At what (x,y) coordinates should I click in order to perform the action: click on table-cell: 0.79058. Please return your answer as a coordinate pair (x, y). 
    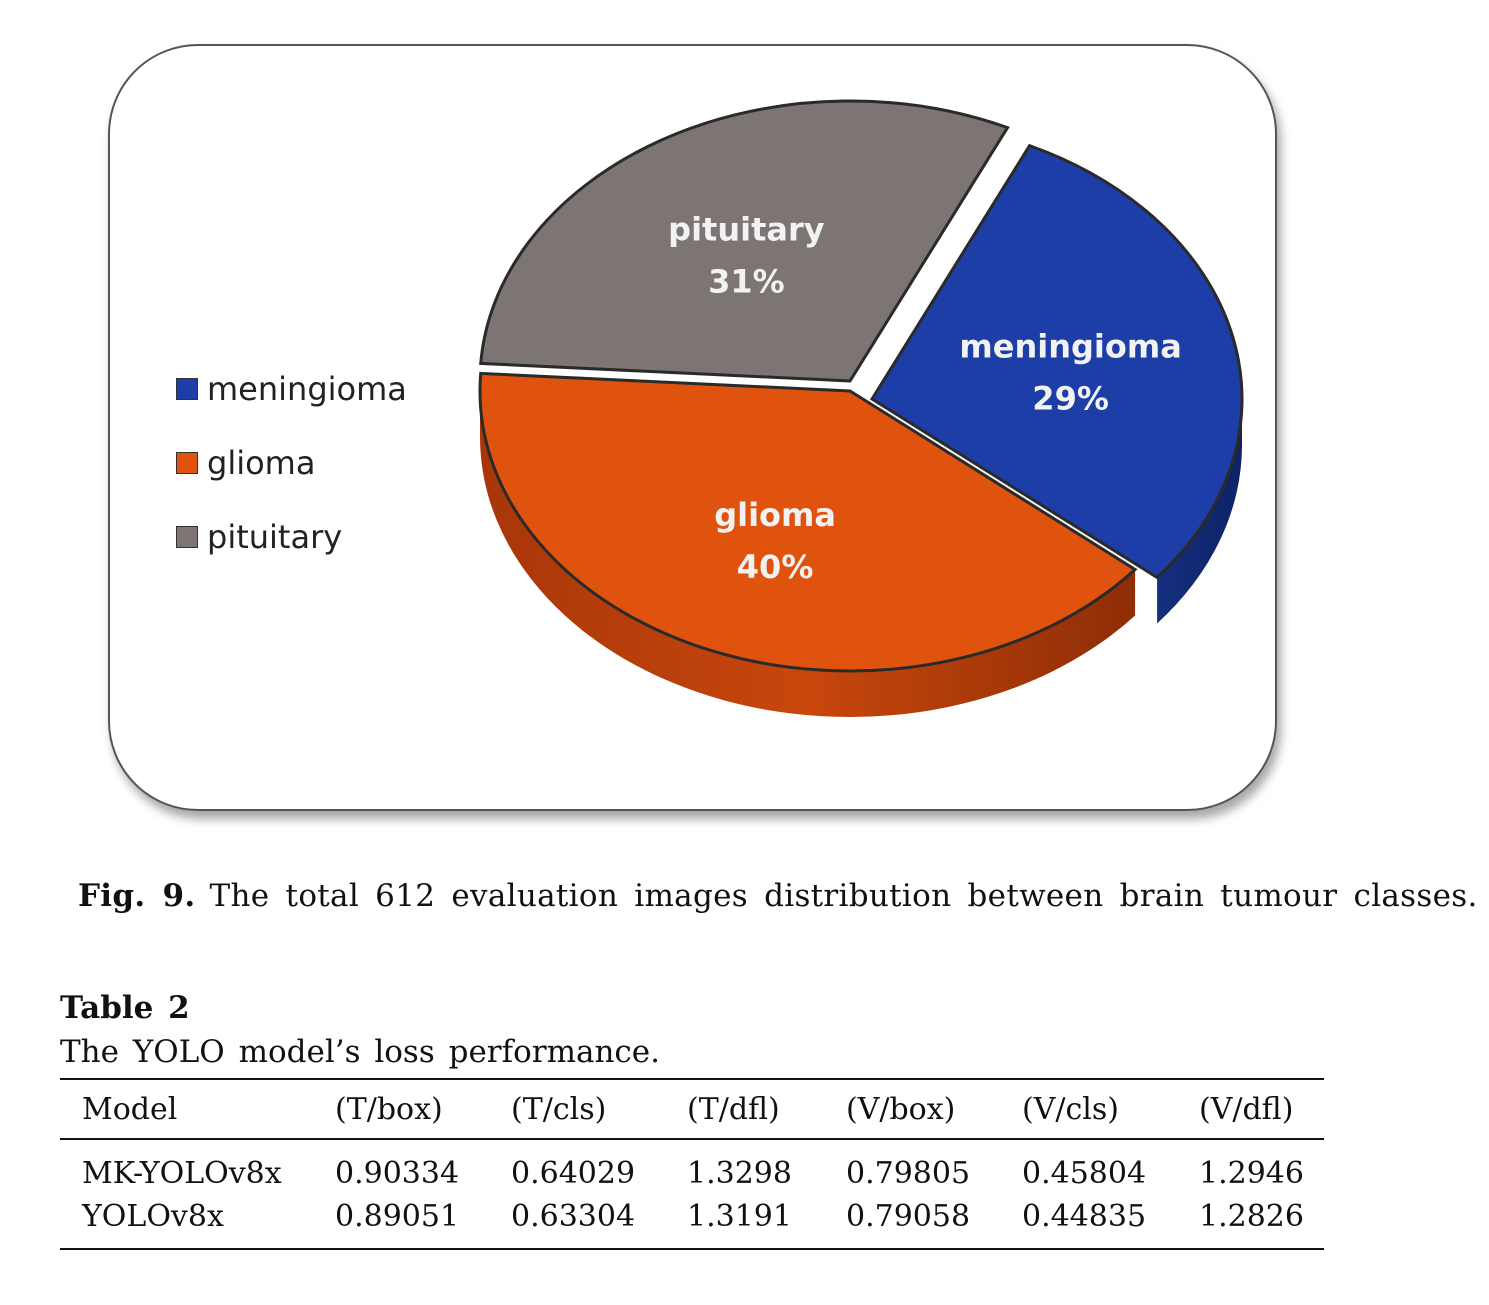
    Looking at the image, I should click on (908, 1216).